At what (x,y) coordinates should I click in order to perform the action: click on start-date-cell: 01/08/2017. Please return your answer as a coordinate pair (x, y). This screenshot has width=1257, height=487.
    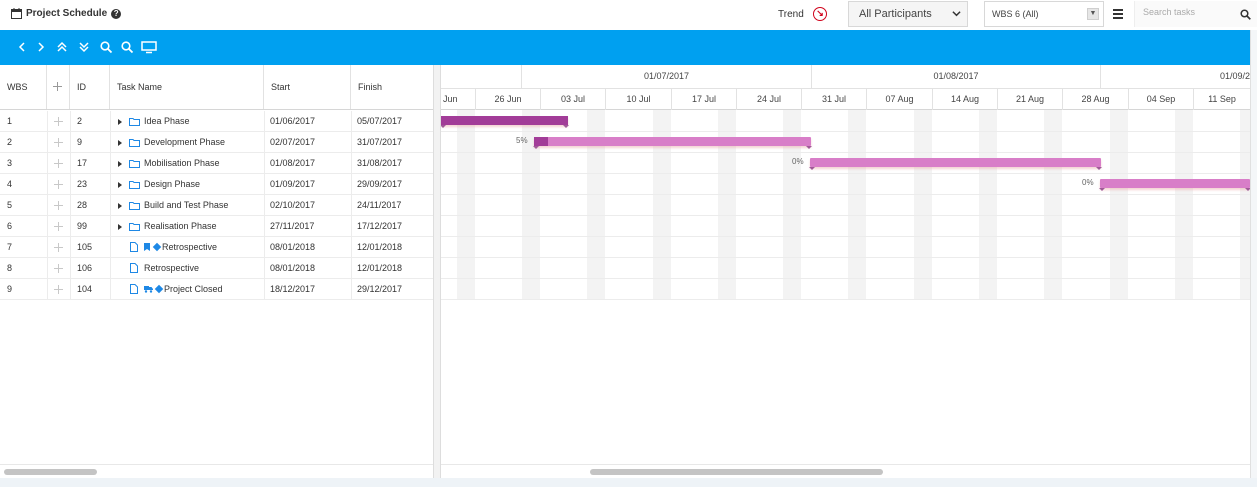
    Looking at the image, I should click on (293, 163).